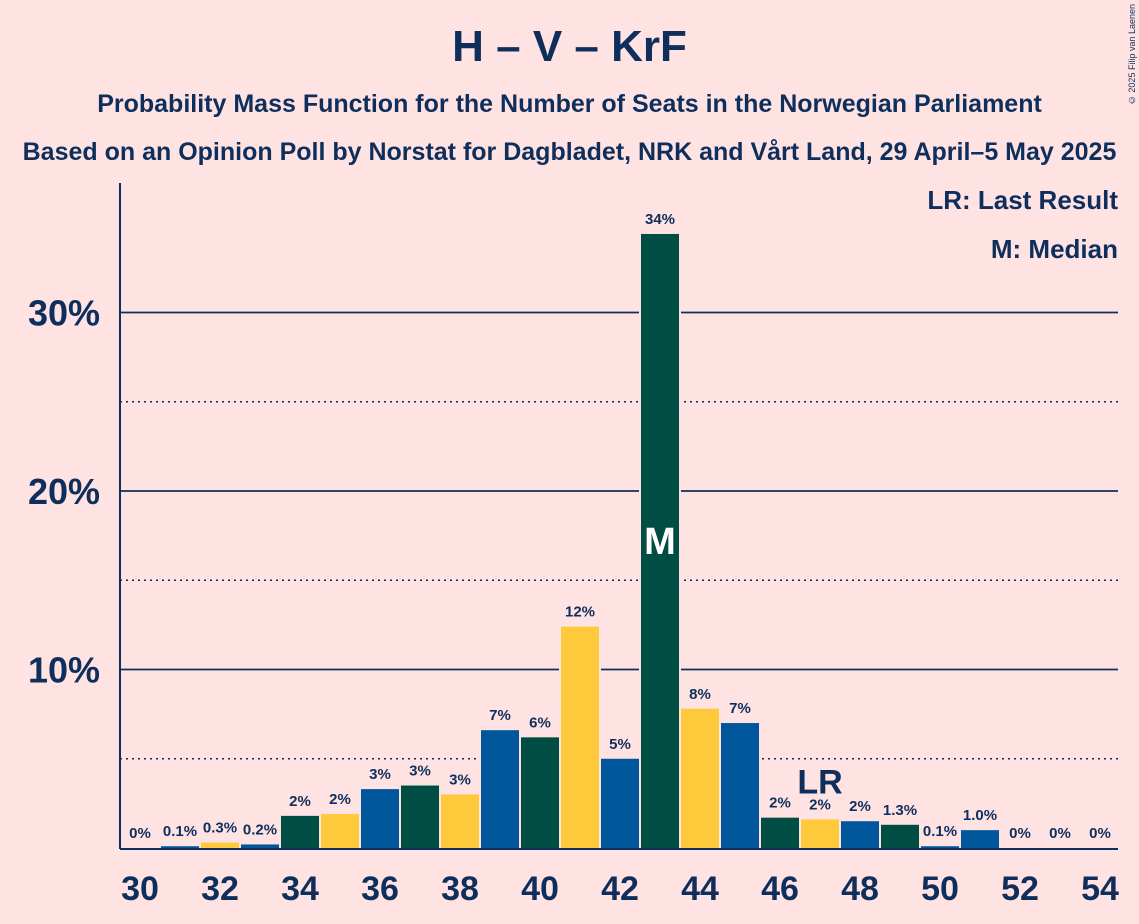  Describe the element at coordinates (660, 219) in the screenshot. I see `bar-label-43: 34%` at that location.